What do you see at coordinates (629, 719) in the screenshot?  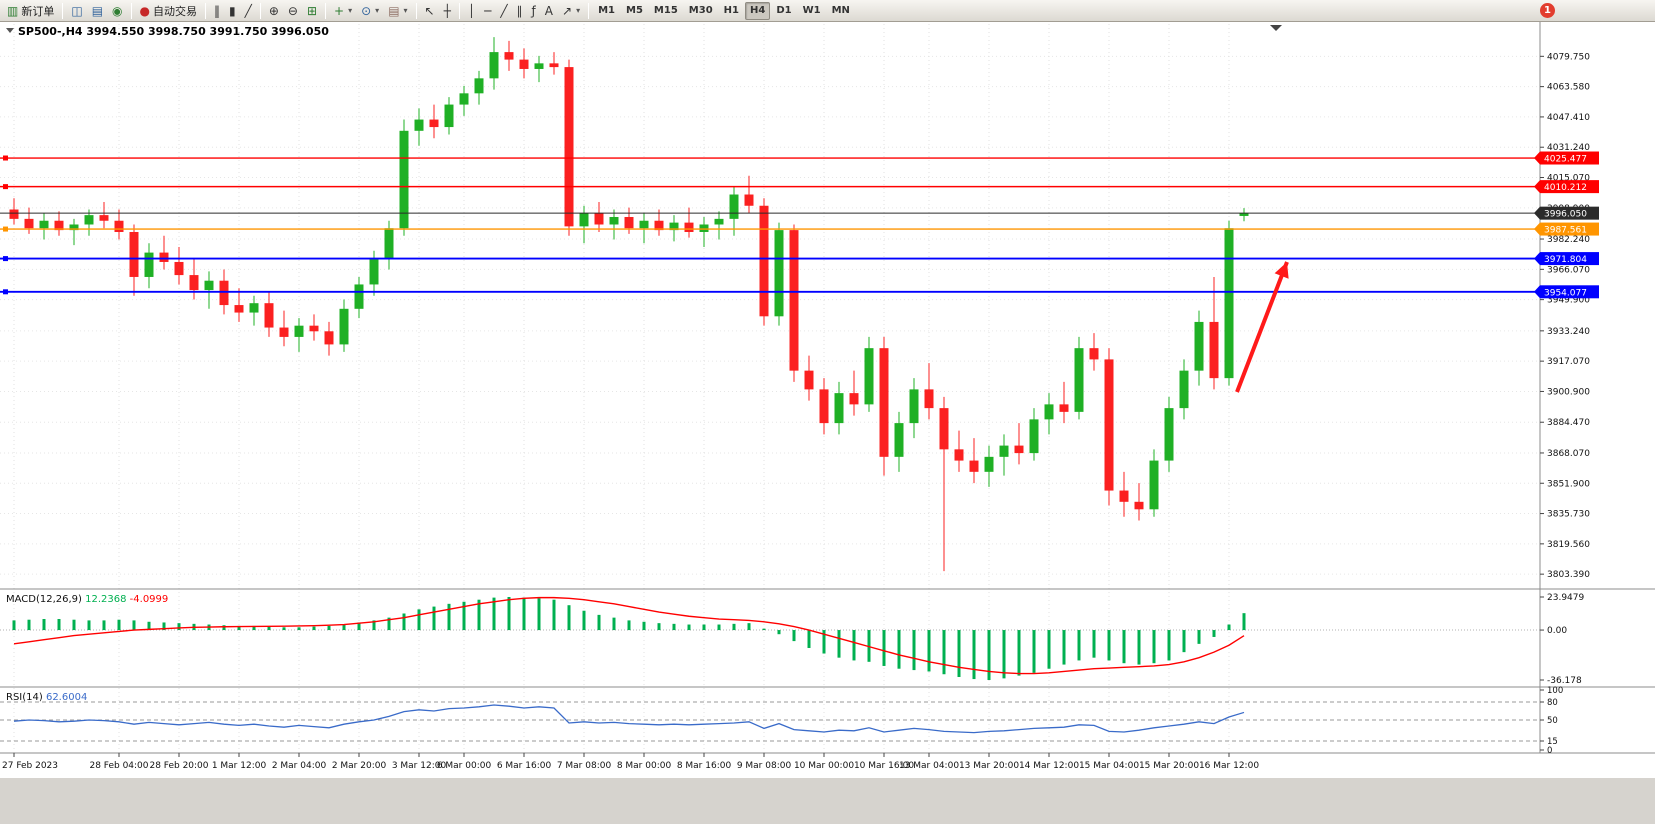 I see `rsi-line` at bounding box center [629, 719].